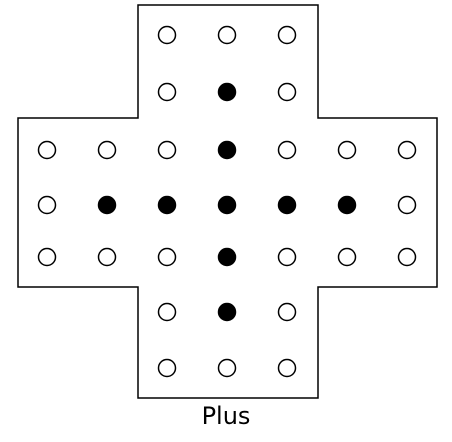 The width and height of the screenshot is (452, 442). Describe the element at coordinates (226, 416) in the screenshot. I see `puzzle-title: Plus` at that location.